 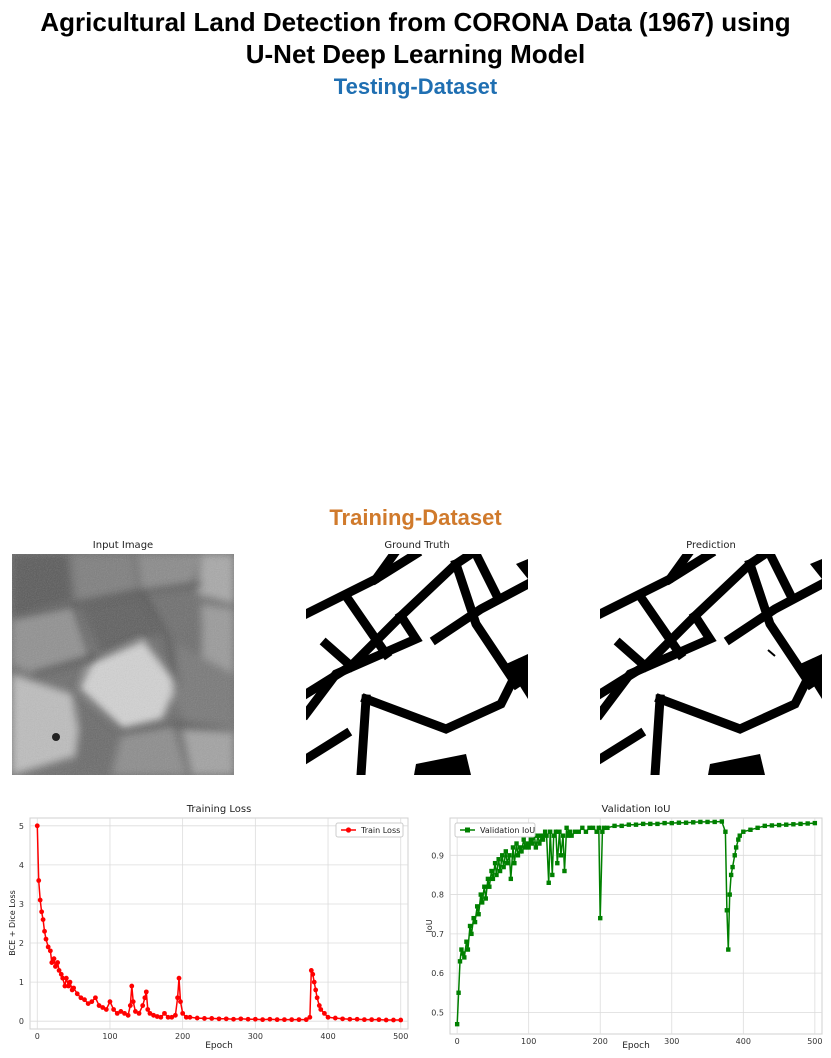 I want to click on training-loss-plot-area, so click(x=219, y=923).